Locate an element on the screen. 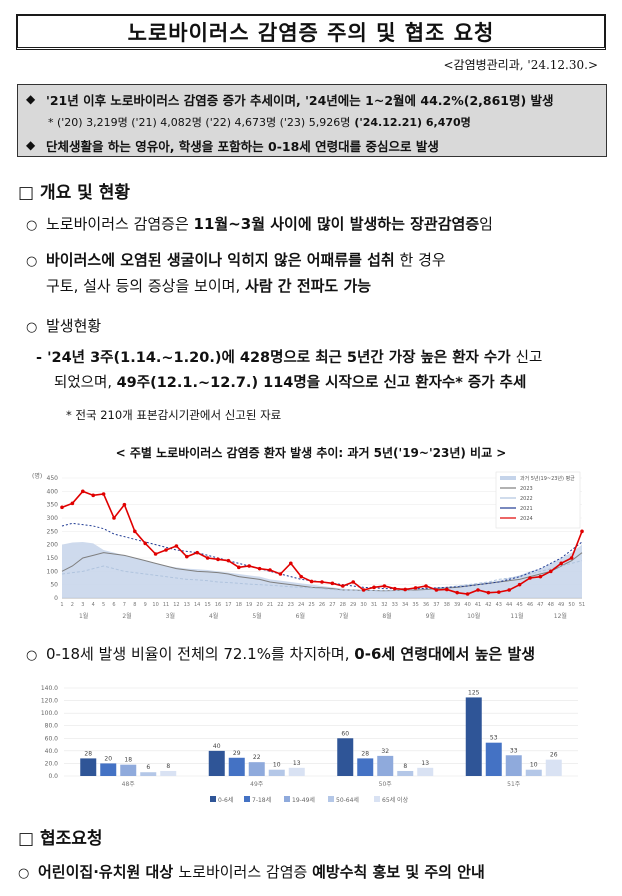 The image size is (622, 896). month-label: 12월 is located at coordinates (560, 616).